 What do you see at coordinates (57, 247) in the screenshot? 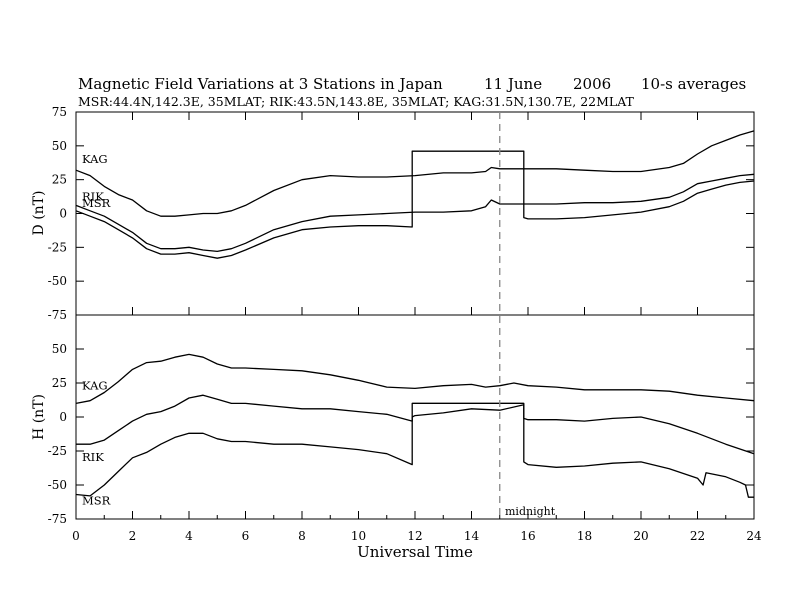
I see `d-y-tick-label: -25` at bounding box center [57, 247].